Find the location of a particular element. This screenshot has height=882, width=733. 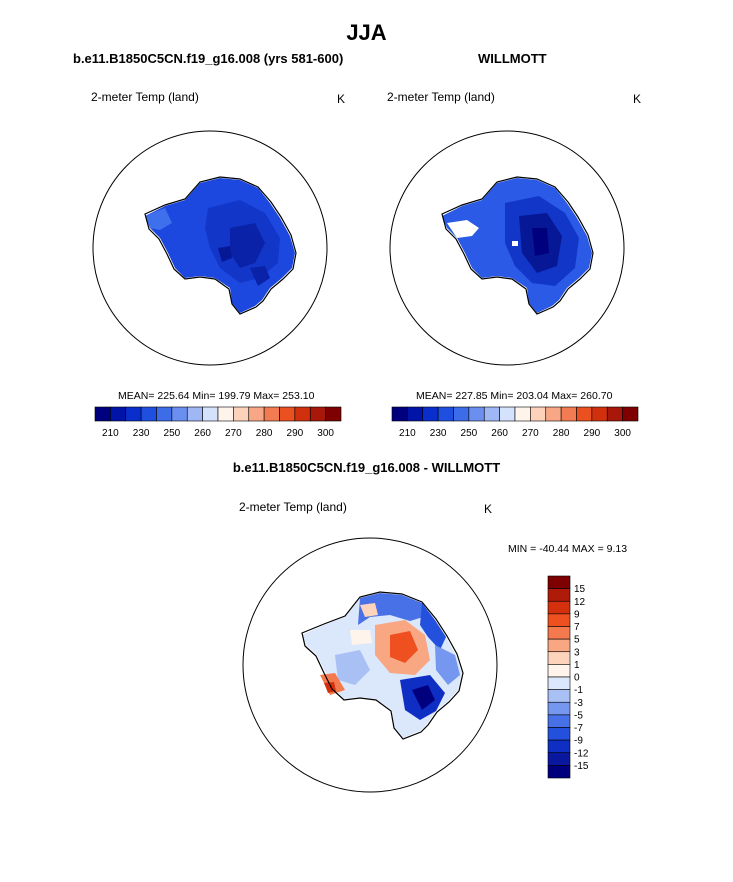

panel-2-variable: 2-meter Temp (land) is located at coordinates (441, 97).